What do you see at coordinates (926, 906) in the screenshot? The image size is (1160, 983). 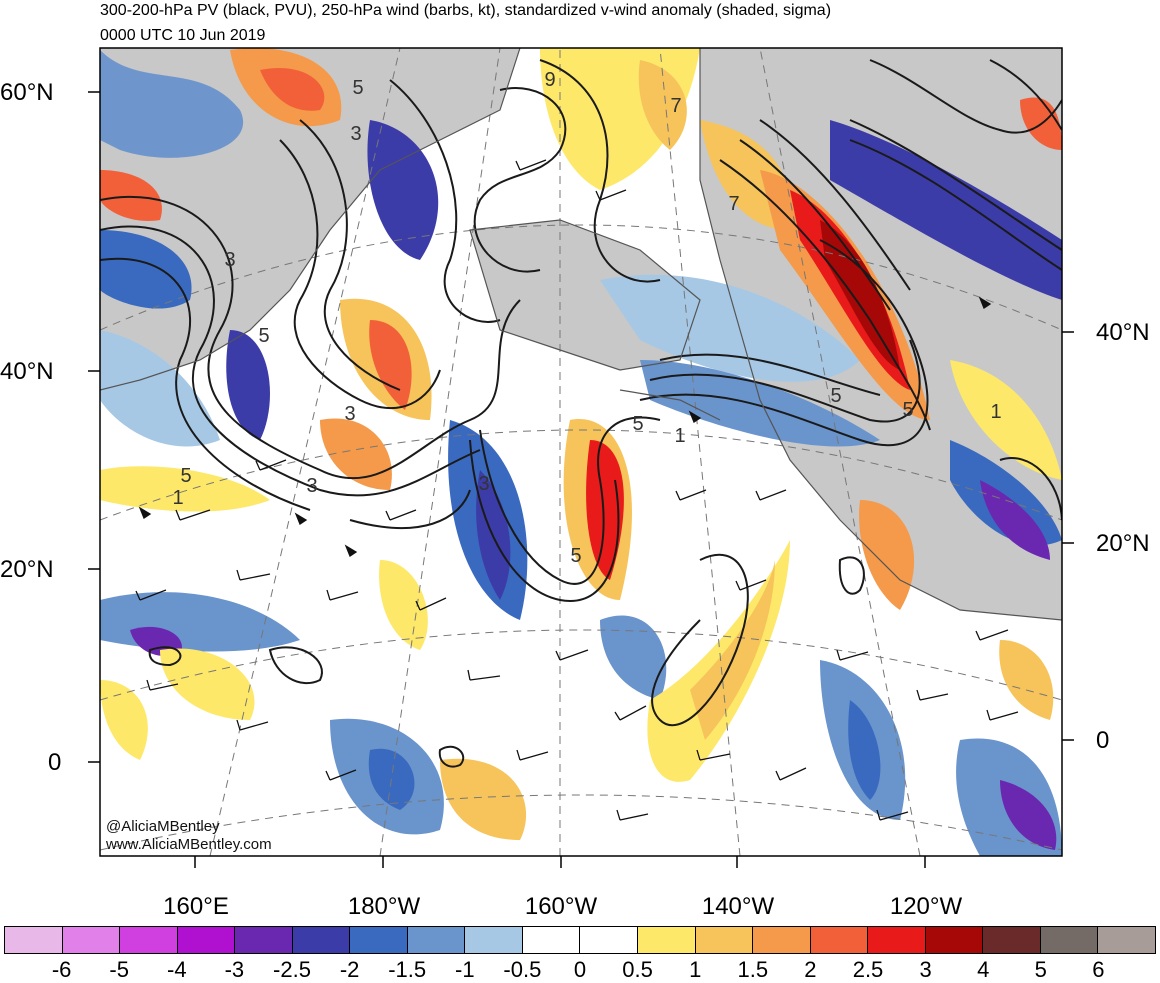 I see `lon-label: 120°W` at bounding box center [926, 906].